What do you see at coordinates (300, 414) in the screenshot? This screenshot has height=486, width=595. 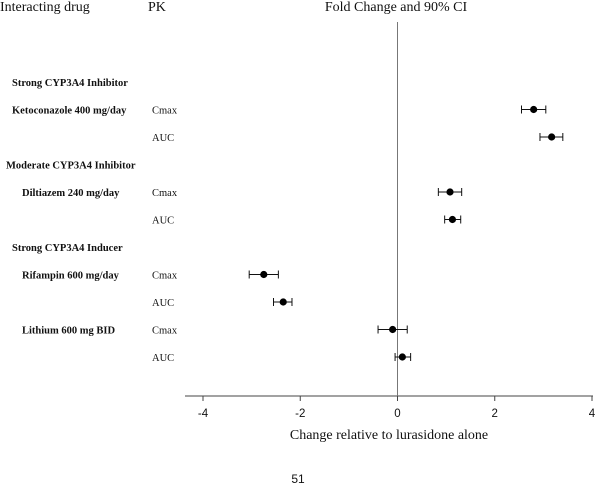 I see `x-tick-label: -2` at bounding box center [300, 414].